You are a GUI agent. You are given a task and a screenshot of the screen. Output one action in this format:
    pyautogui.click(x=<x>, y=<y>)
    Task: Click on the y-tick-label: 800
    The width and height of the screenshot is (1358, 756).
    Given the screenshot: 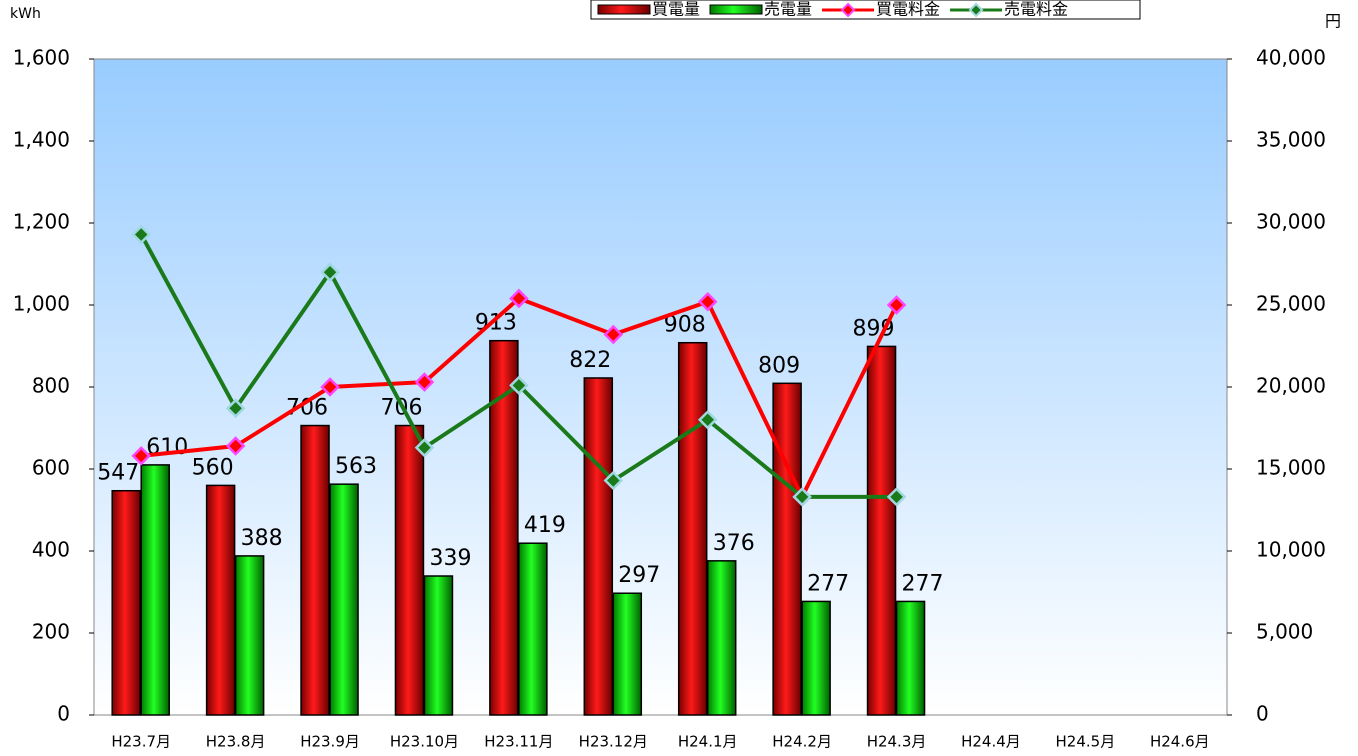 What is the action you would take?
    pyautogui.click(x=51, y=386)
    